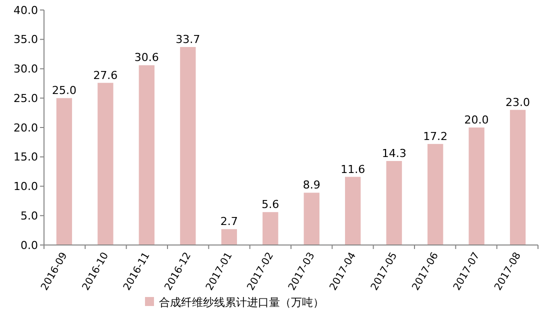 Image resolution: width=550 pixels, height=327 pixels. Describe the element at coordinates (311, 185) in the screenshot. I see `data-label: 8.9` at that location.